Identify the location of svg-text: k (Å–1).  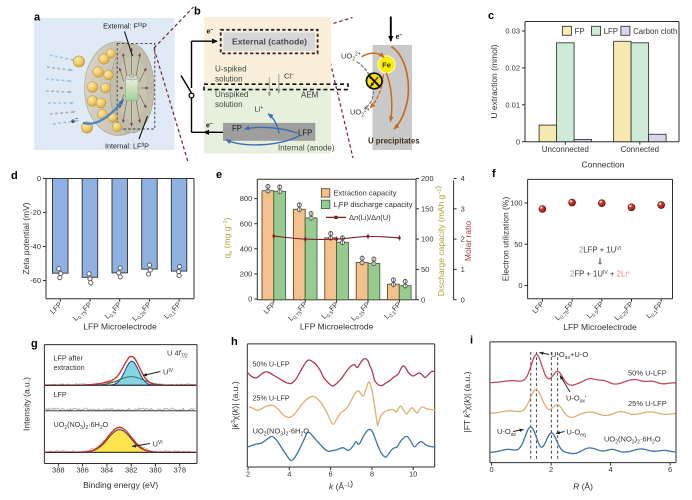
(341, 485).